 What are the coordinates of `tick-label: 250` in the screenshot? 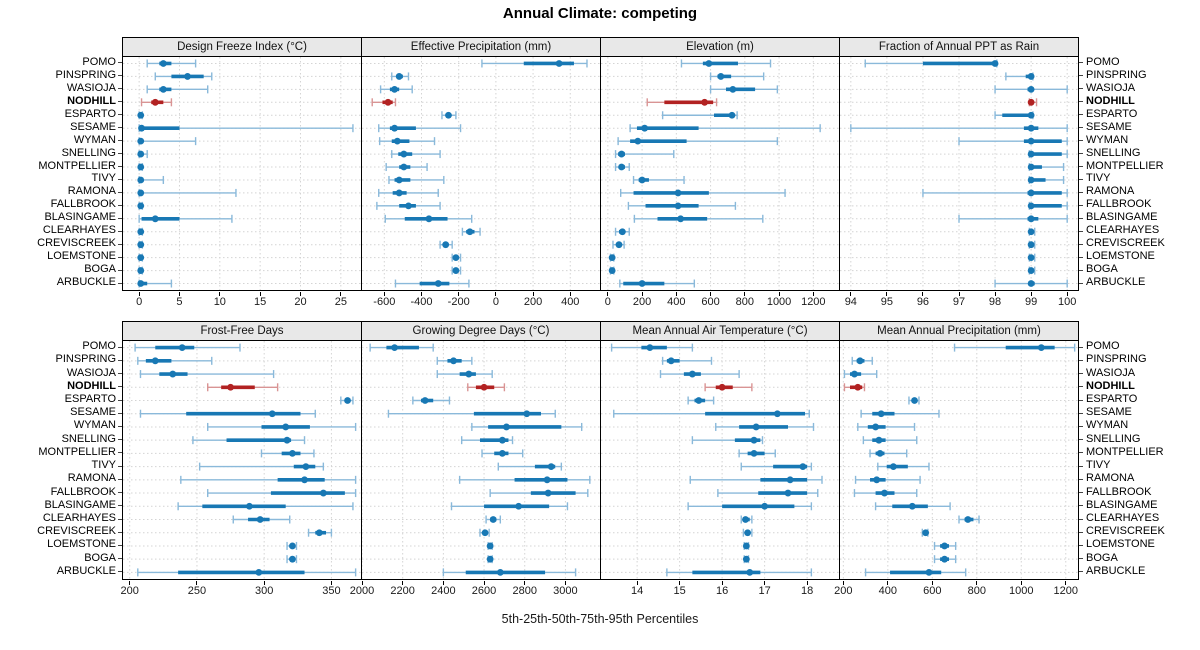 It's located at (197, 591).